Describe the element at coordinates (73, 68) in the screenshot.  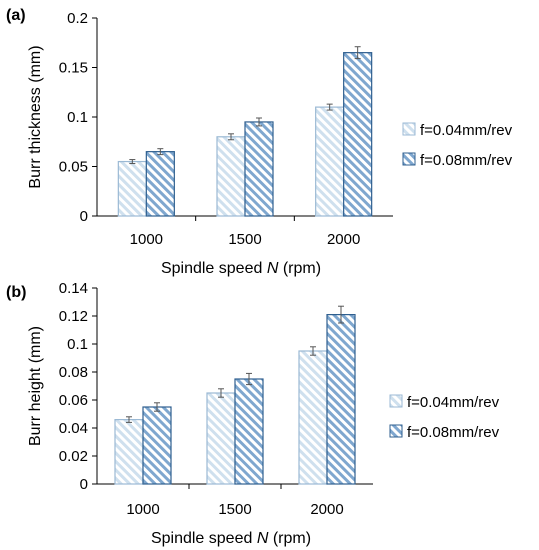
I see `y-tick-label: 0.15` at that location.